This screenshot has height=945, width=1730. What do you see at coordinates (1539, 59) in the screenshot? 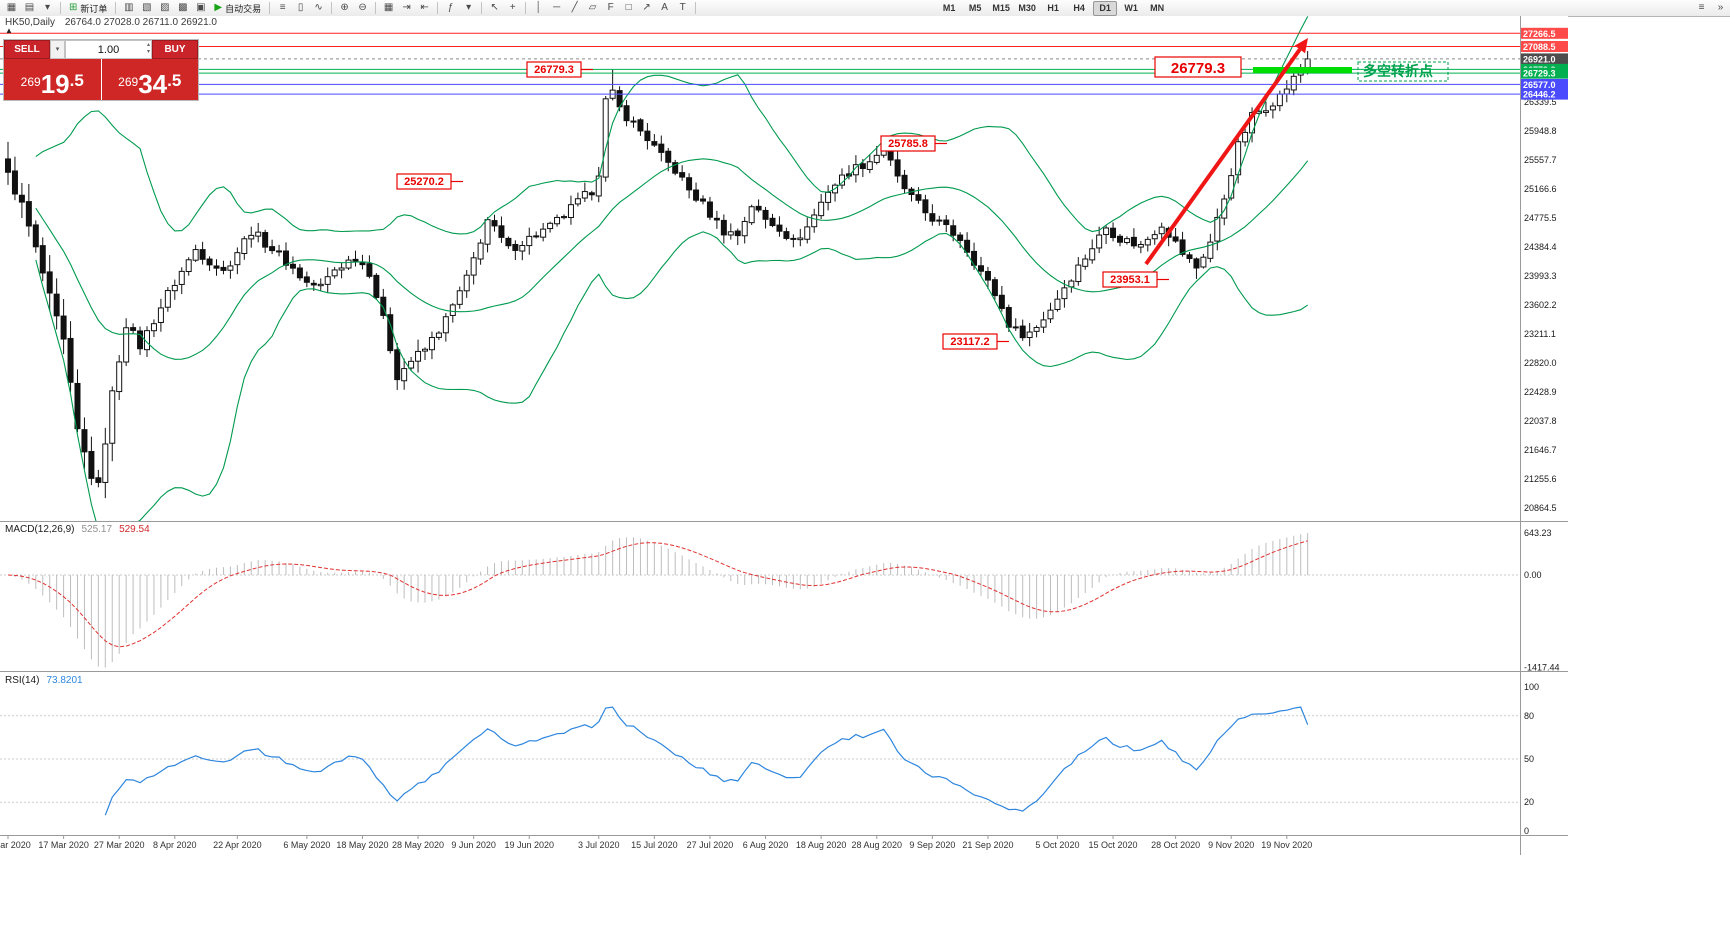
I see `svg-text: 26921.0` at bounding box center [1539, 59].